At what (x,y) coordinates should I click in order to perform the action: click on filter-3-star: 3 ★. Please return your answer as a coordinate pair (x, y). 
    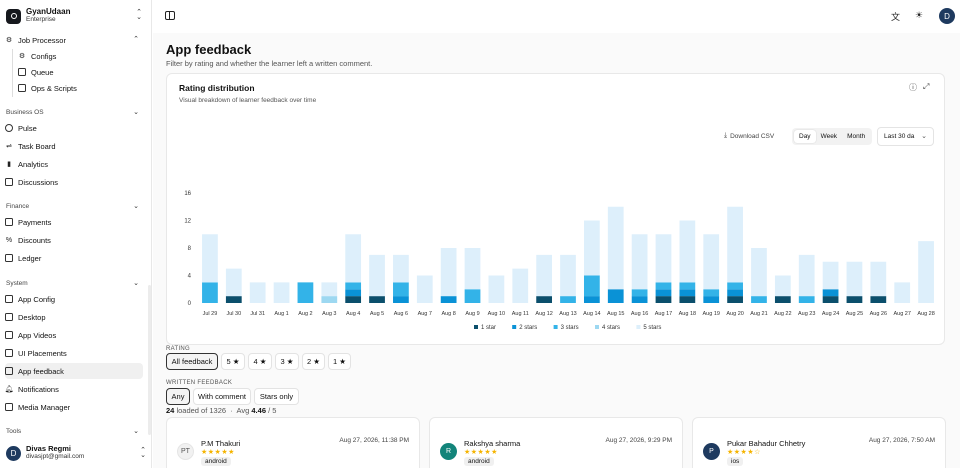
    Looking at the image, I should click on (287, 361).